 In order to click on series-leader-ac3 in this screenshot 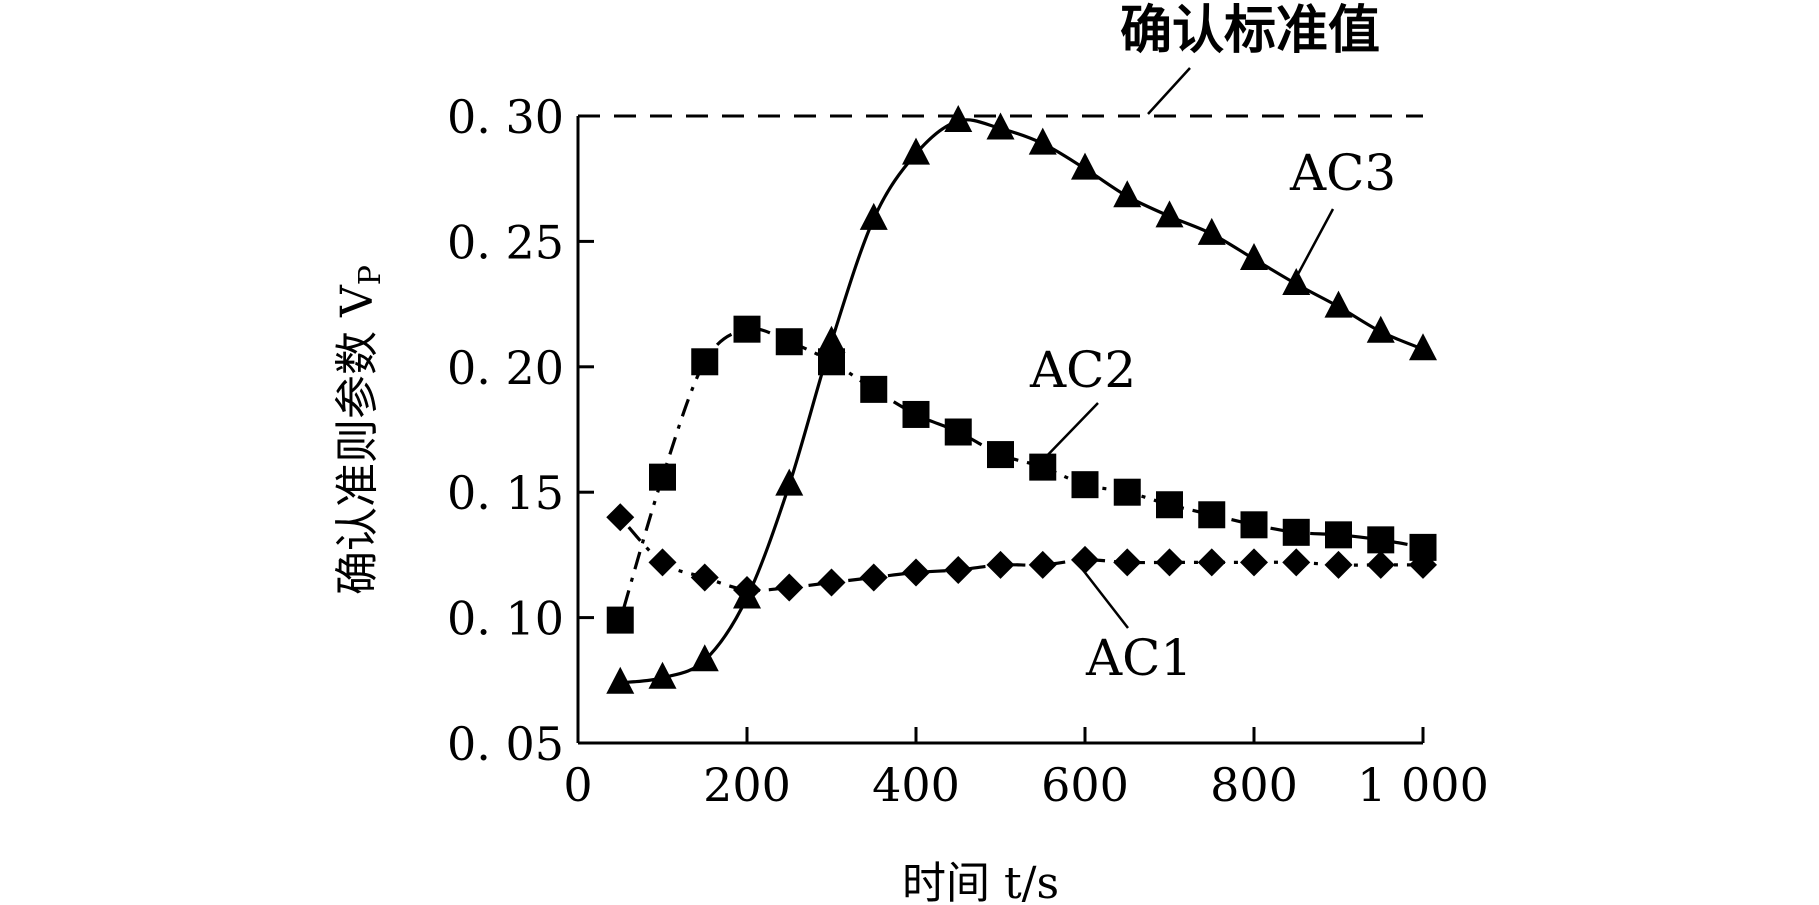, I will do `click(1315, 242)`.